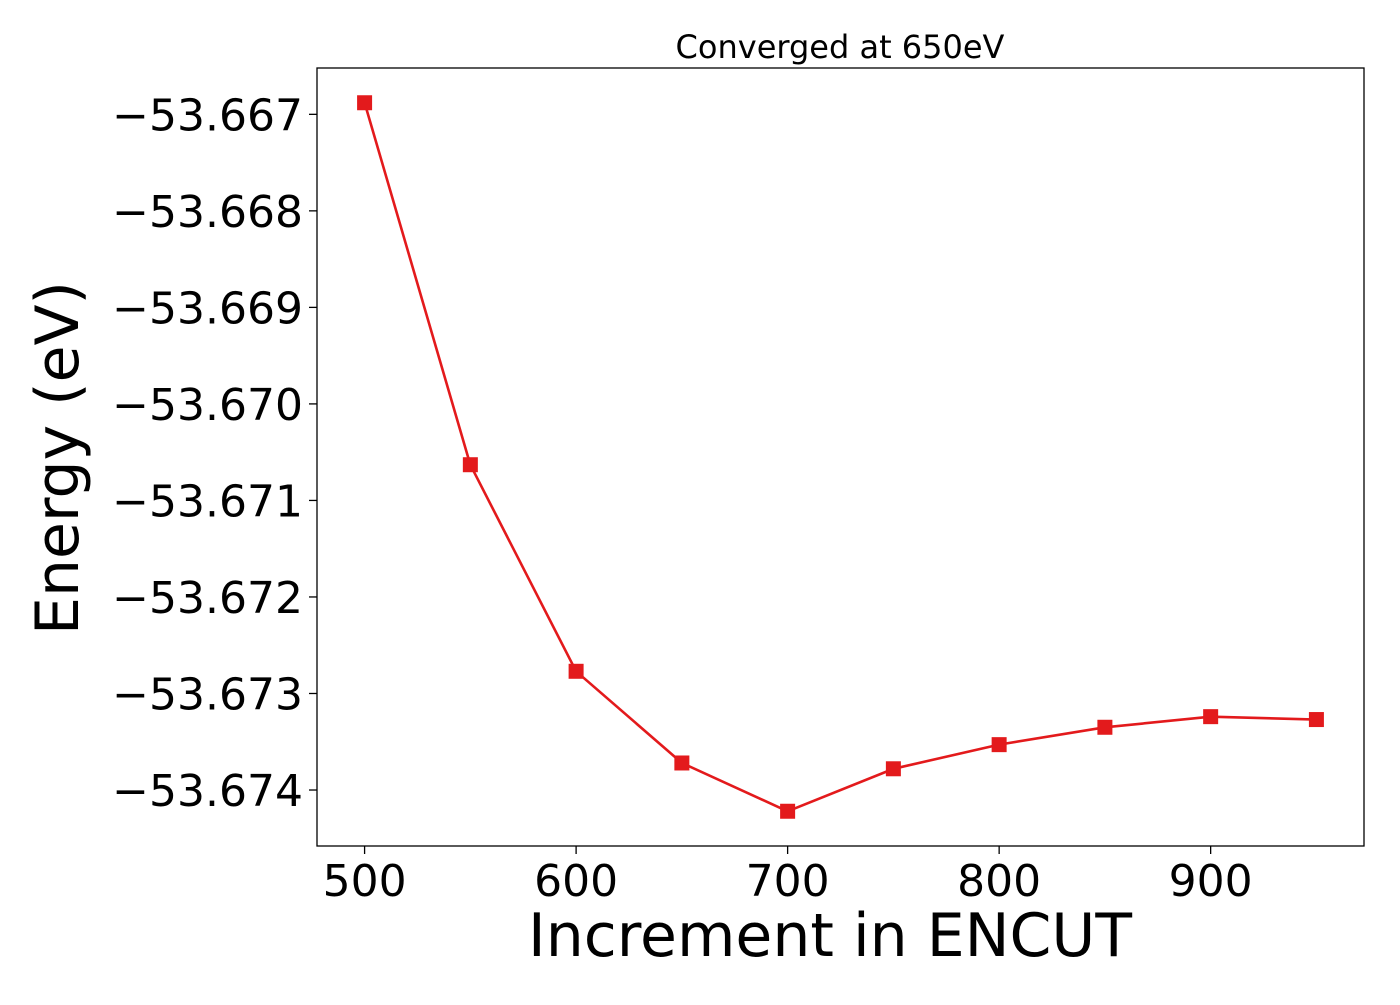 The image size is (1400, 1005). I want to click on x-tick-label: 700, so click(788, 881).